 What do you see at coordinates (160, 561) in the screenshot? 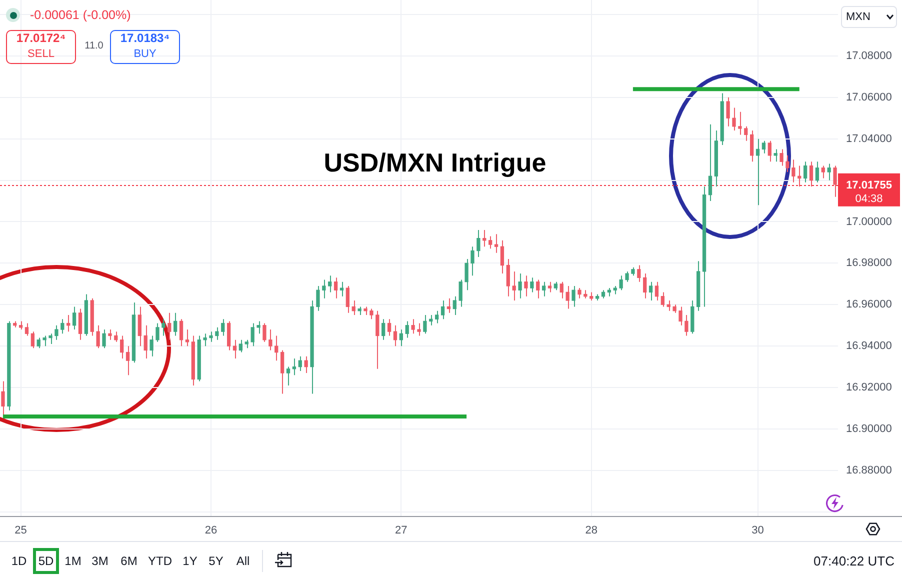
I see `text: YTD` at bounding box center [160, 561].